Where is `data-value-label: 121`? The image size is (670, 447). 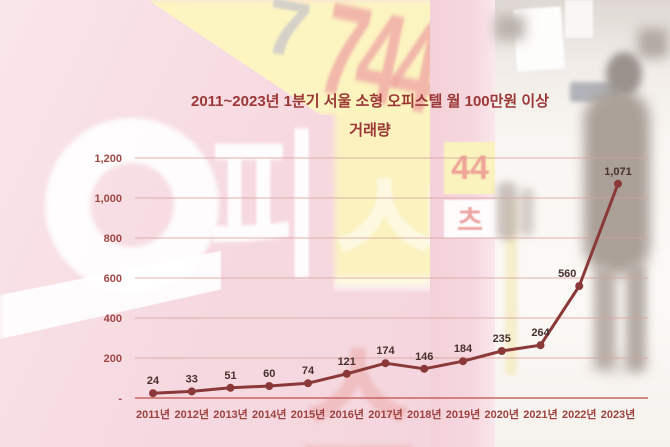 data-value-label: 121 is located at coordinates (347, 362).